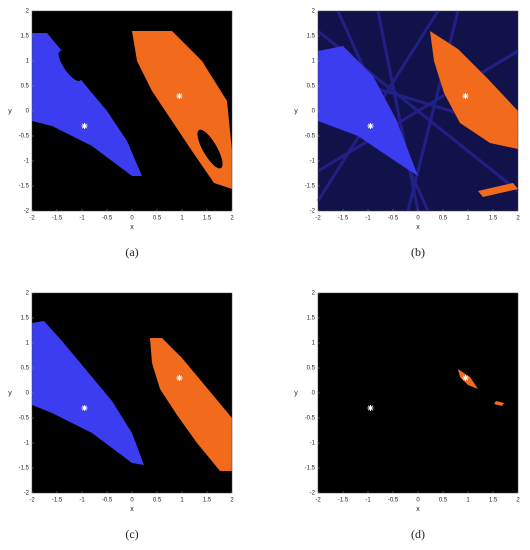 This screenshot has width=530, height=550. I want to click on caption: (b), so click(418, 252).